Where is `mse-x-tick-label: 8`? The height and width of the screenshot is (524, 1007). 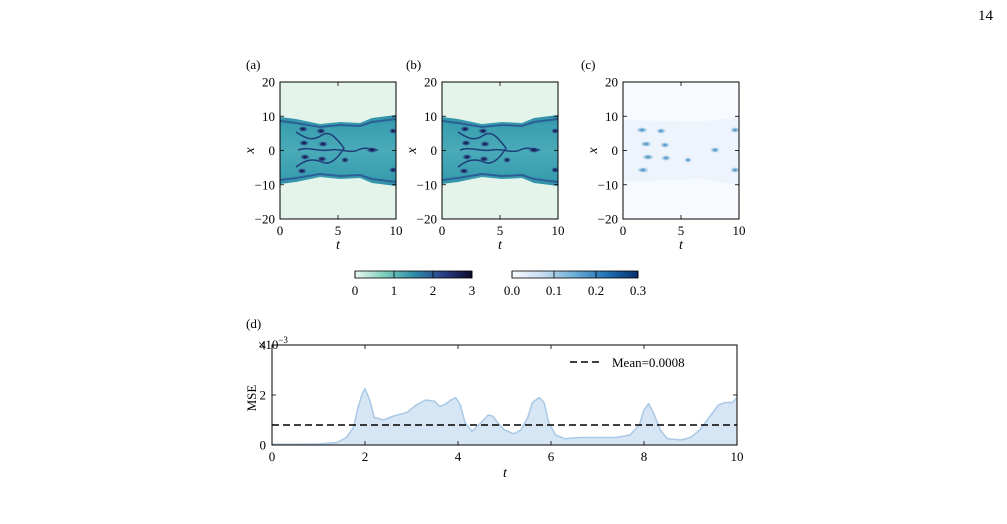
mse-x-tick-label: 8 is located at coordinates (644, 456).